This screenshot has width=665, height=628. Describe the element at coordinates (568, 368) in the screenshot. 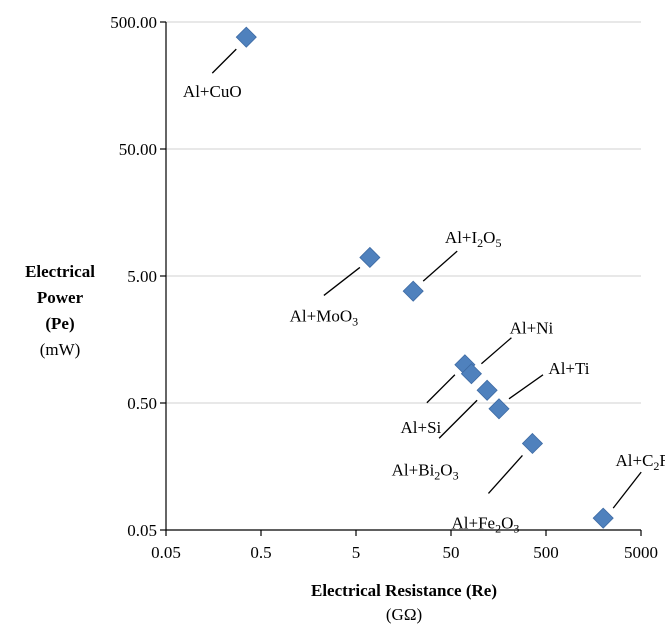

I see `data-point-label: Al+Ti` at that location.